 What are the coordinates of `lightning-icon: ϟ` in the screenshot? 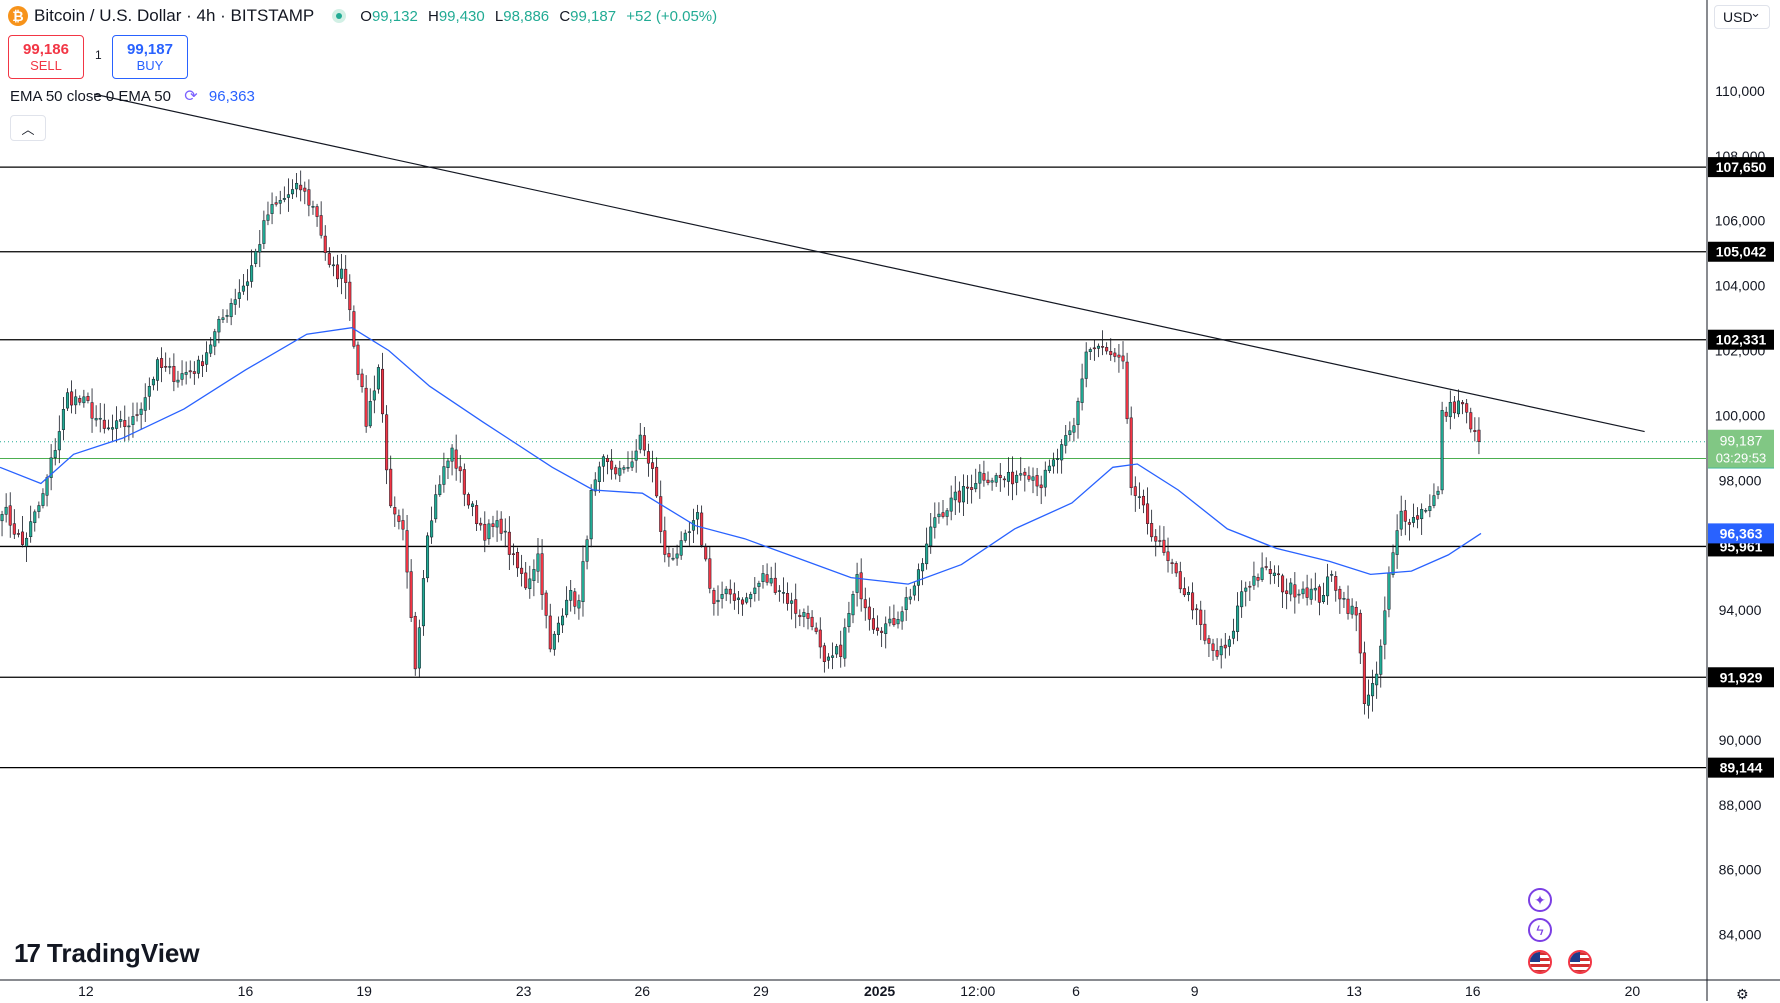 It's located at (1540, 930).